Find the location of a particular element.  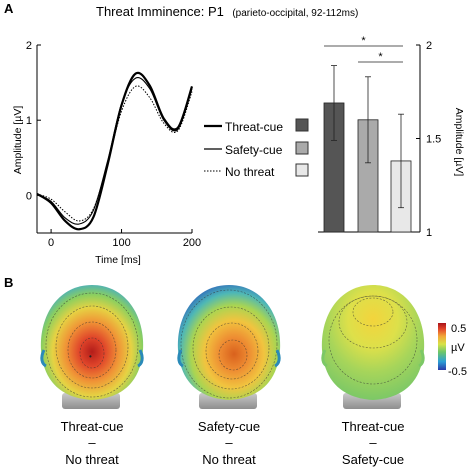

topomap-threat-vs-safety is located at coordinates (373, 347).